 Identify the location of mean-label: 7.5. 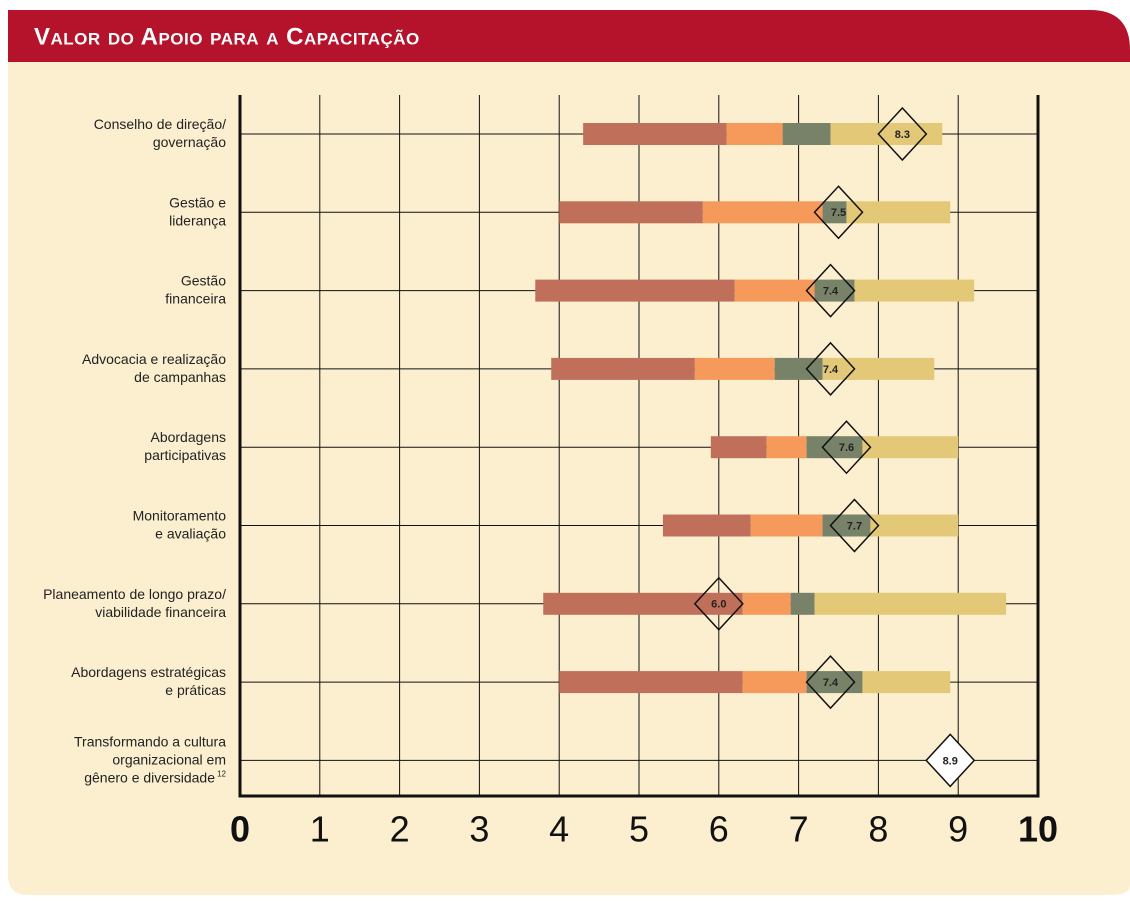
(838, 213).